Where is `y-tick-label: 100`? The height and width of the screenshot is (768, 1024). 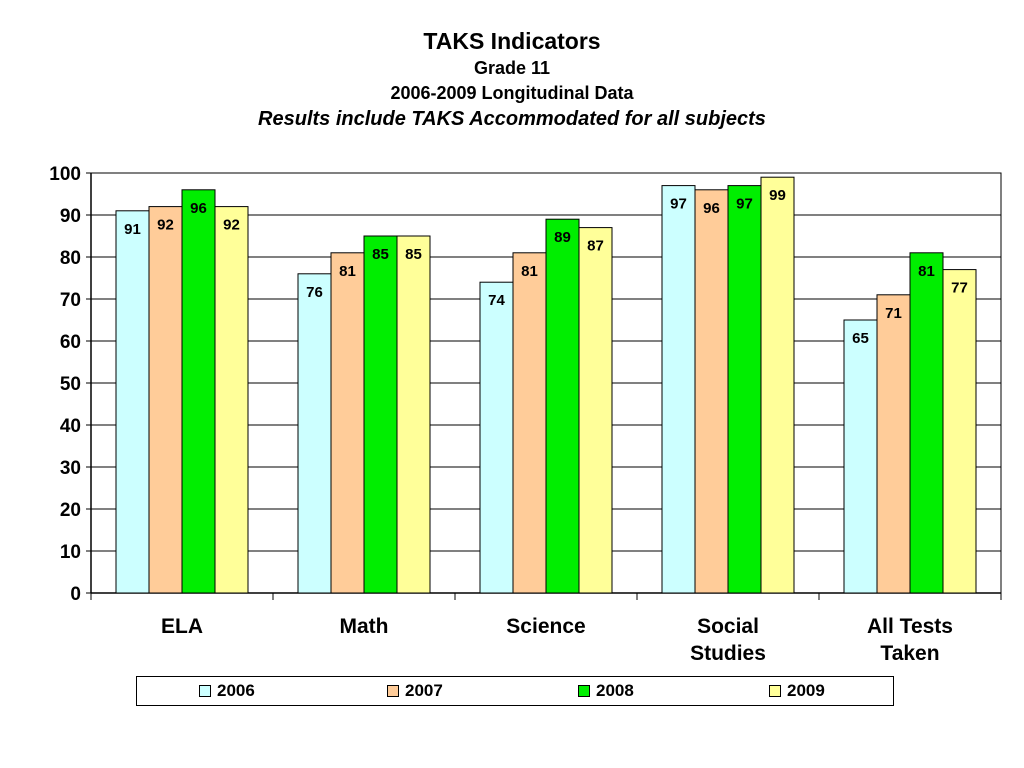 y-tick-label: 100 is located at coordinates (65, 174).